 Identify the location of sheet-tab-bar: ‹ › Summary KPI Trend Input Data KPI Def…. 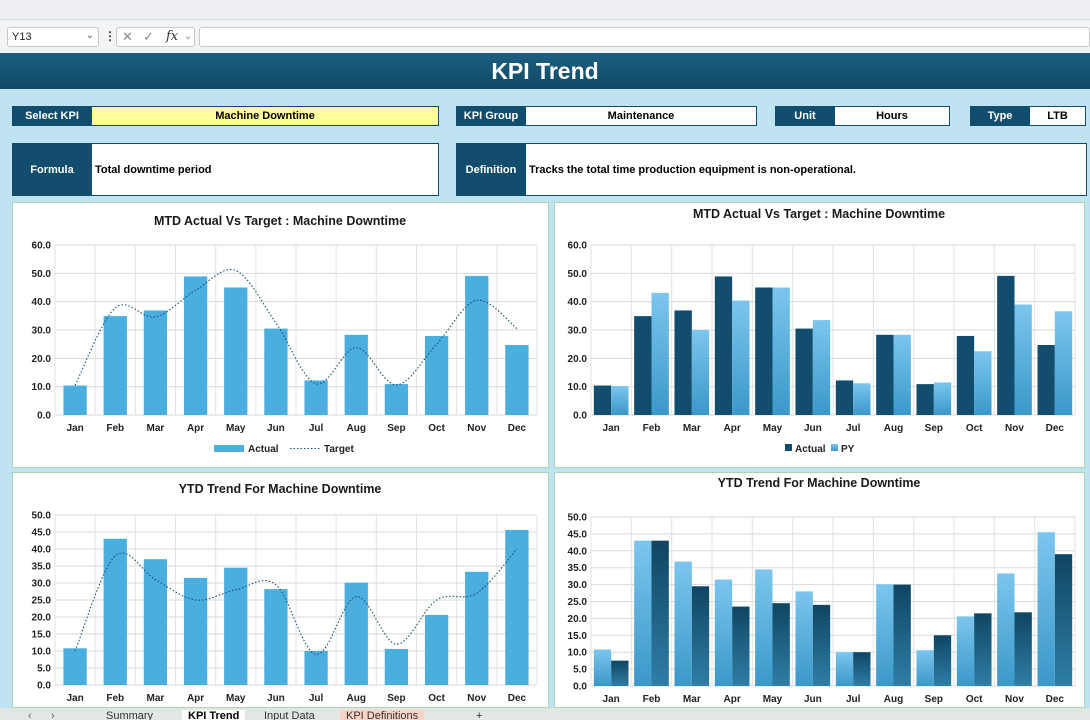
(545, 714).